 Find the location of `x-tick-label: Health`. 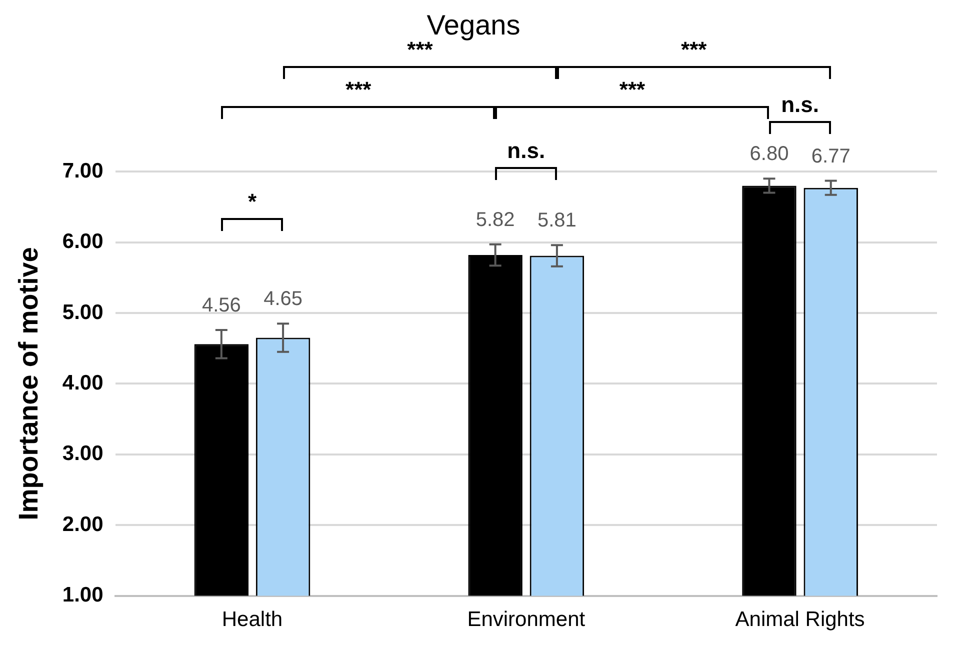

x-tick-label: Health is located at coordinates (252, 620).